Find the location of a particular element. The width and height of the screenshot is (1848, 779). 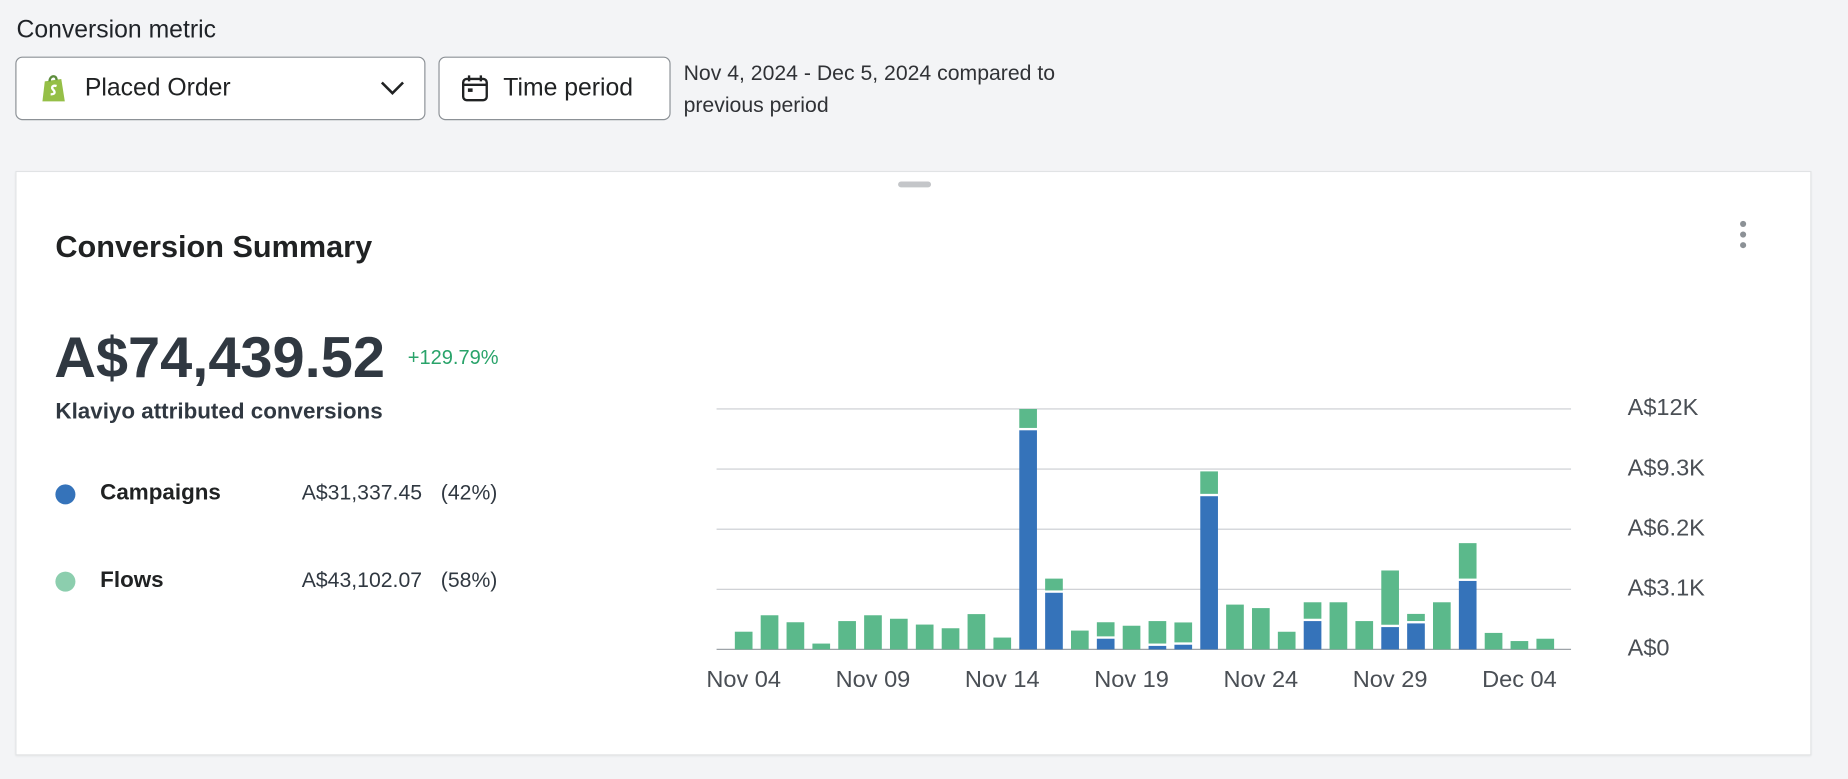

legend-name: Campaigns is located at coordinates (160, 493).